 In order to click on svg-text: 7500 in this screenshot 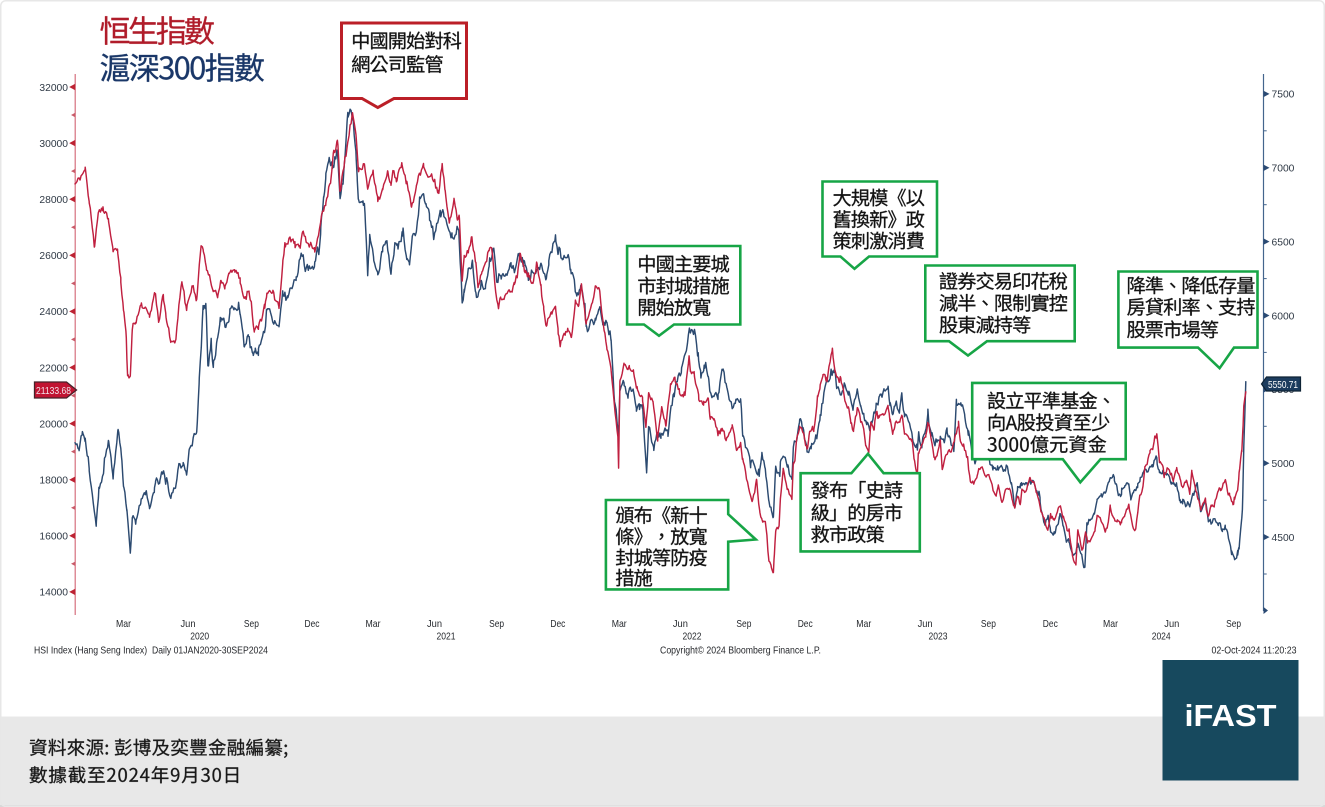, I will do `click(1283, 95)`.